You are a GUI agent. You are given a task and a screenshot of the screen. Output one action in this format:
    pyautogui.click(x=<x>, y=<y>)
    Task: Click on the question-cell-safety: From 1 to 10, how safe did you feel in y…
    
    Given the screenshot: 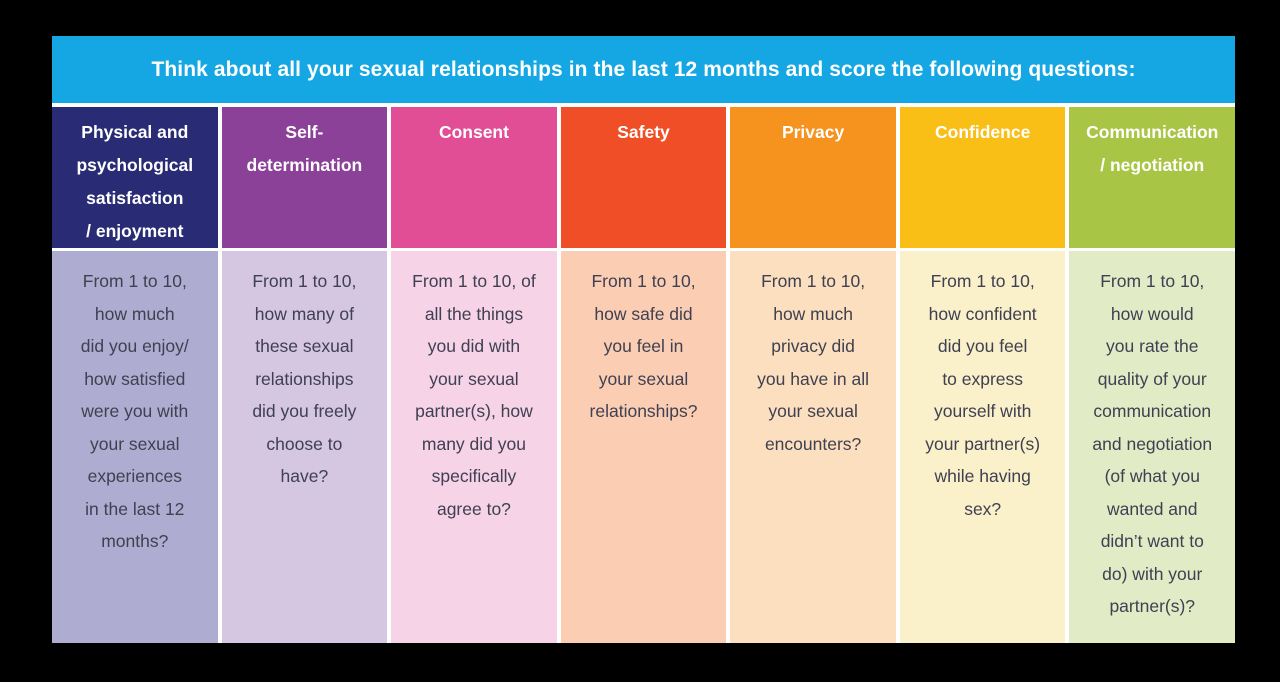 What is the action you would take?
    pyautogui.click(x=643, y=447)
    